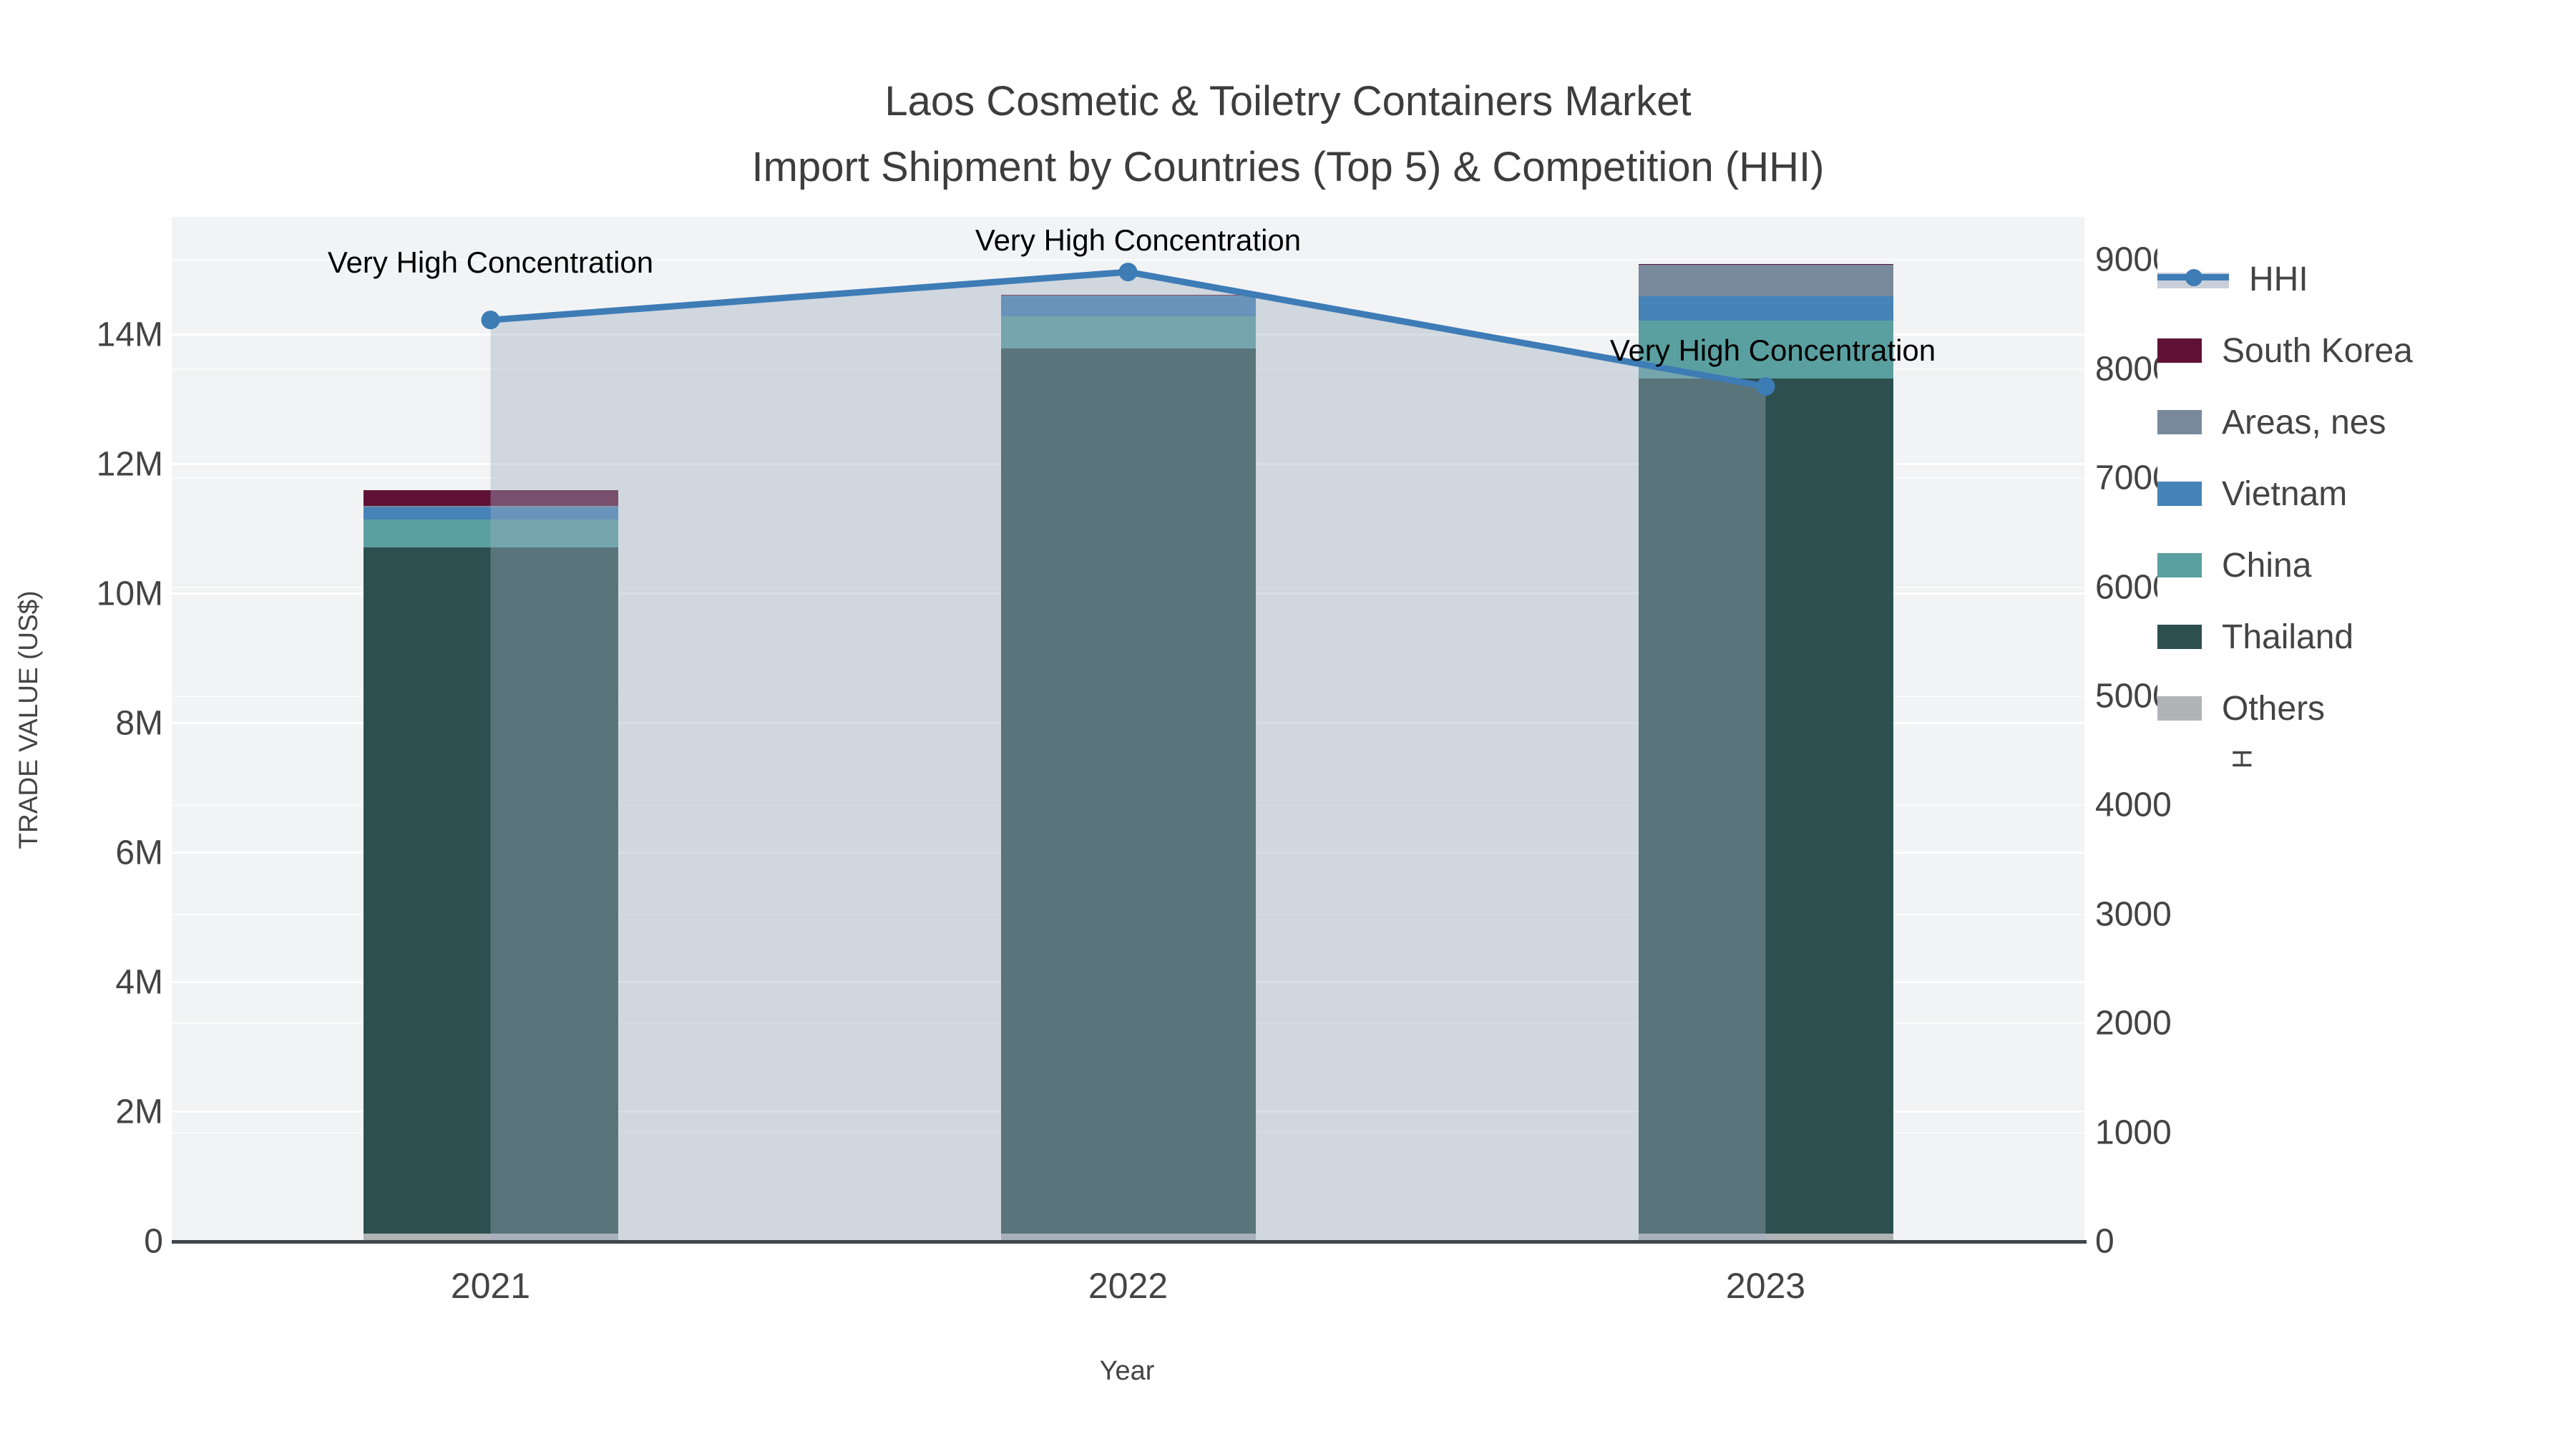  What do you see at coordinates (2285, 493) in the screenshot?
I see `legend-label: Vietnam` at bounding box center [2285, 493].